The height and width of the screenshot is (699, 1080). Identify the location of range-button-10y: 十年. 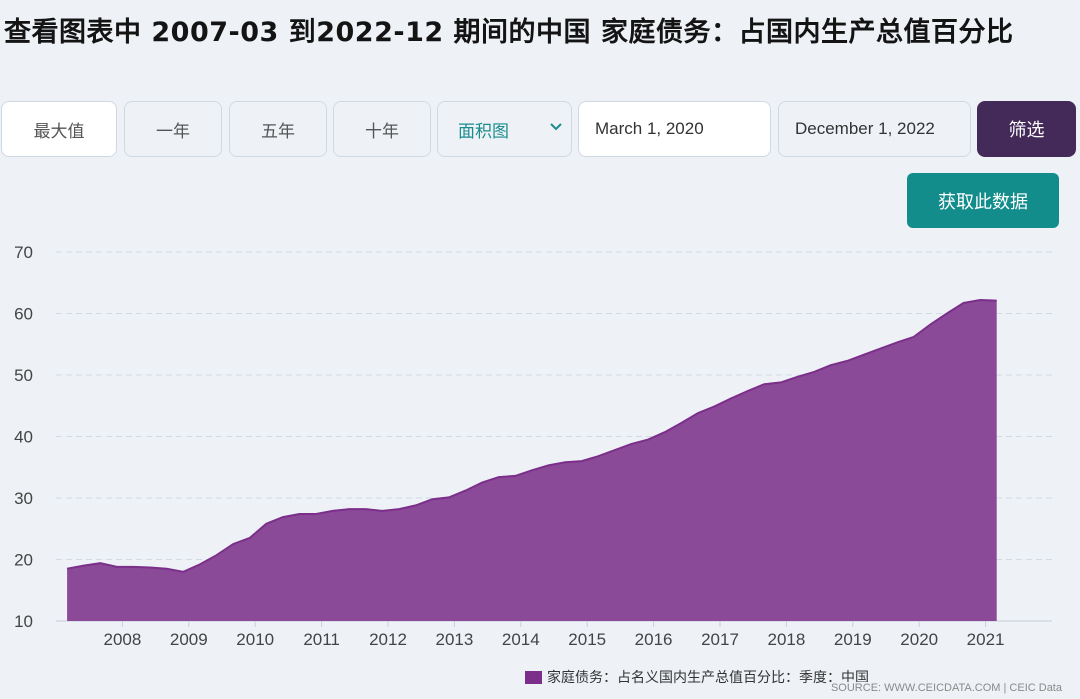
(382, 129).